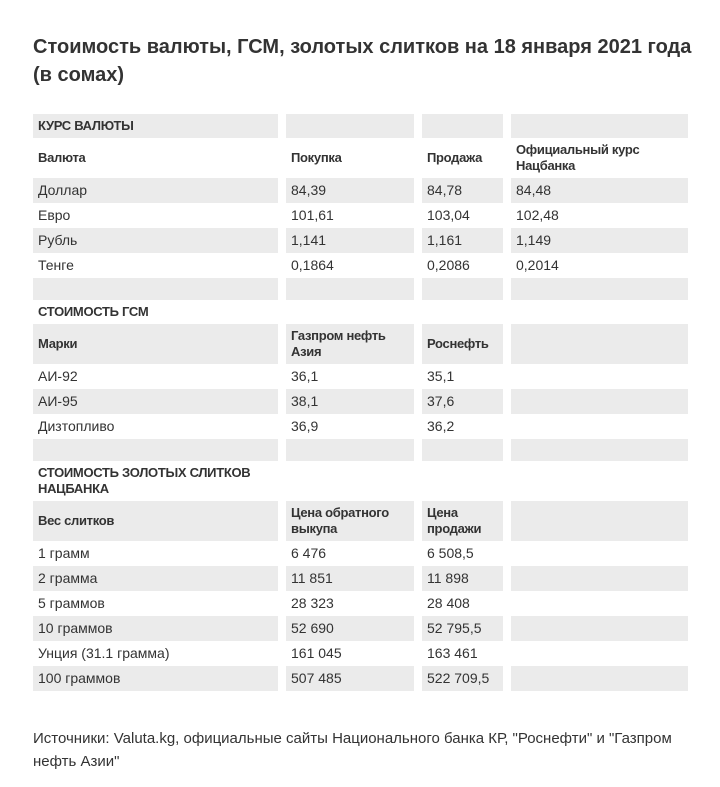 This screenshot has width=720, height=787. What do you see at coordinates (155, 521) in the screenshot?
I see `column-header: Вес слитков` at bounding box center [155, 521].